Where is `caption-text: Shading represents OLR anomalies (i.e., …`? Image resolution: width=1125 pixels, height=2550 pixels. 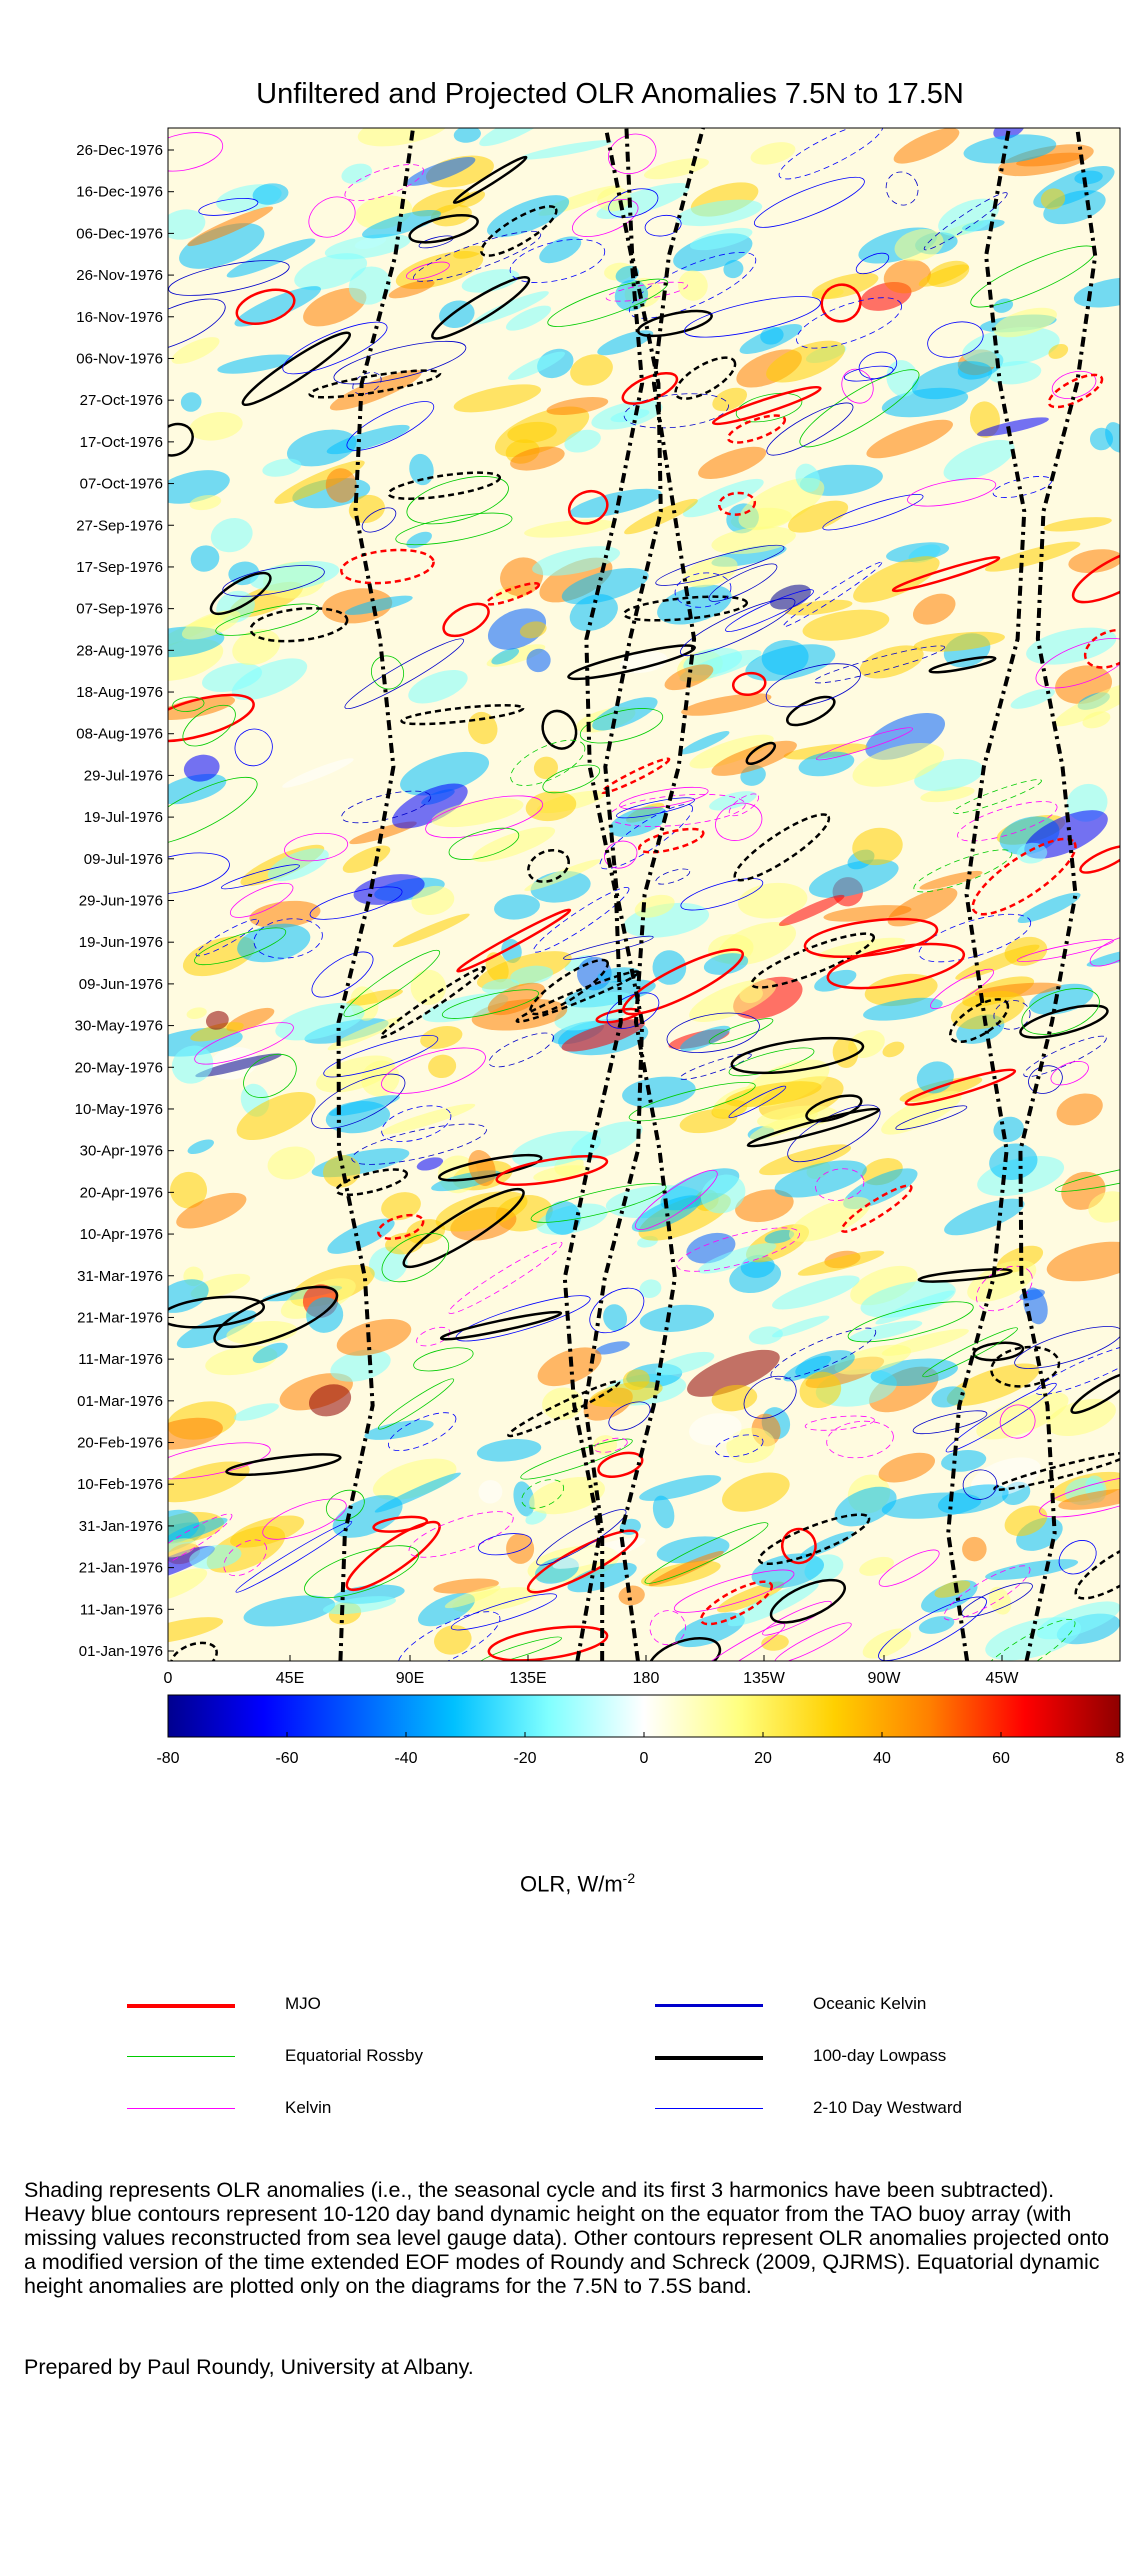 caption-text: Shading represents OLR anomalies (i.e., … is located at coordinates (567, 2238).